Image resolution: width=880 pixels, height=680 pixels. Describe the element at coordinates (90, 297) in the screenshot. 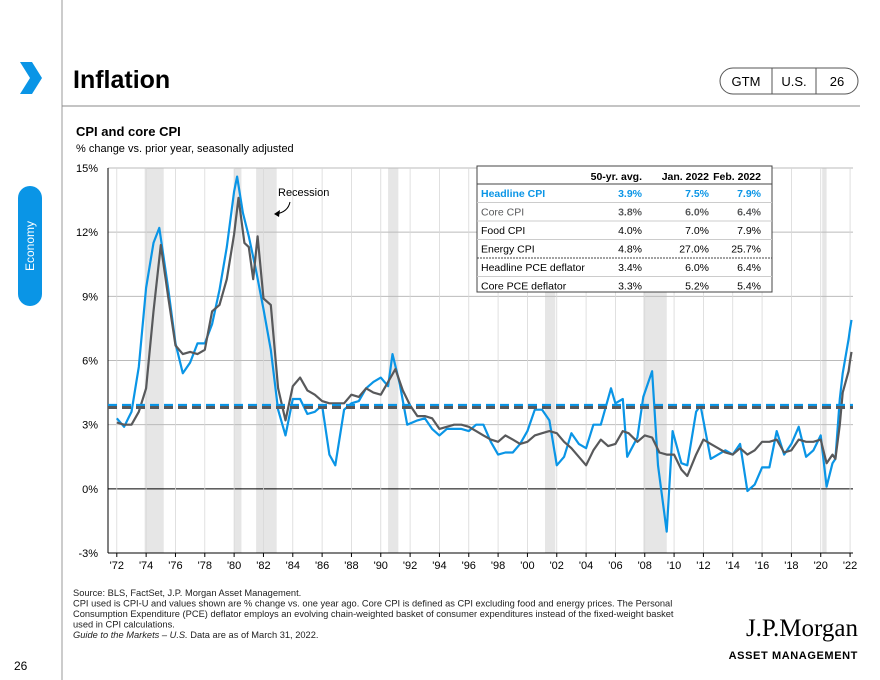

I see `y-tick-label: 9%` at that location.